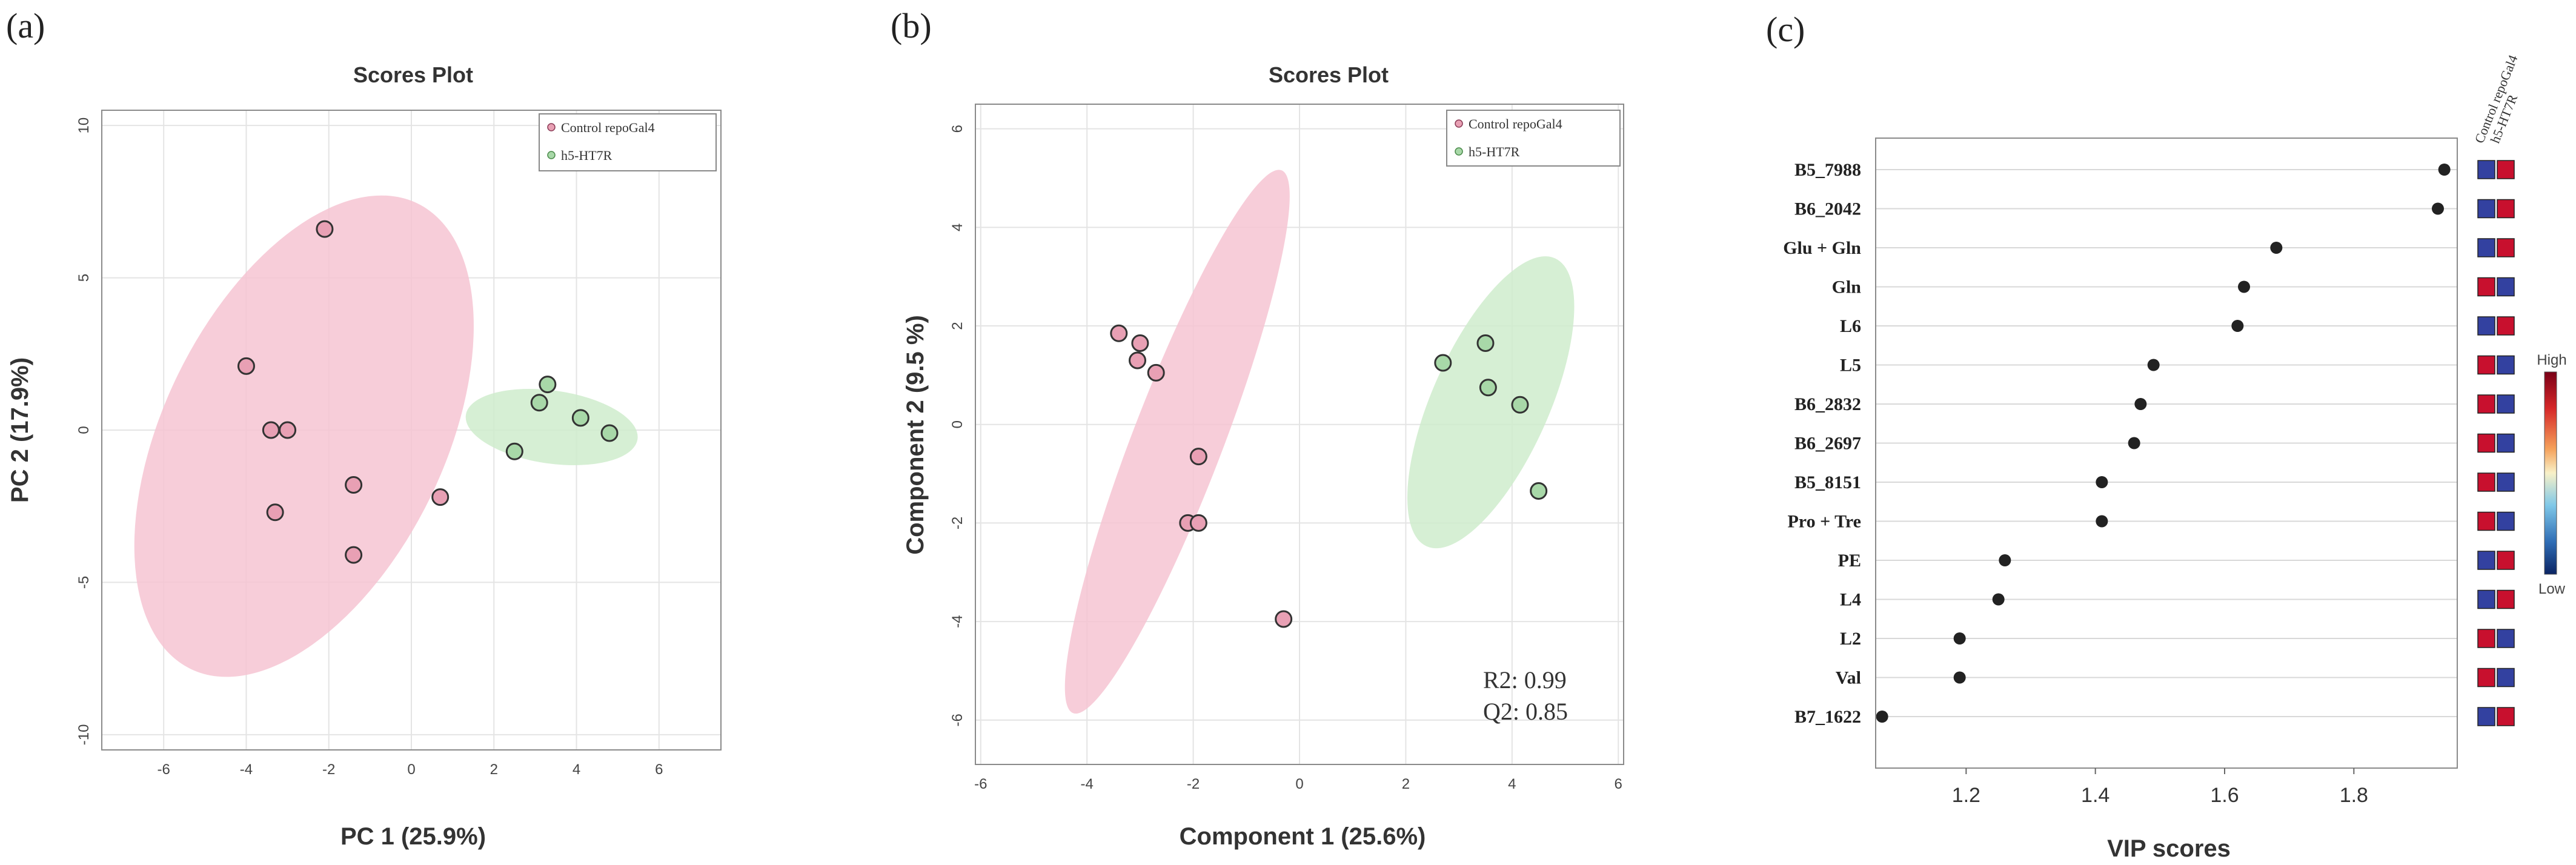  I want to click on confidence-ellipse-ht7r, so click(1491, 402).